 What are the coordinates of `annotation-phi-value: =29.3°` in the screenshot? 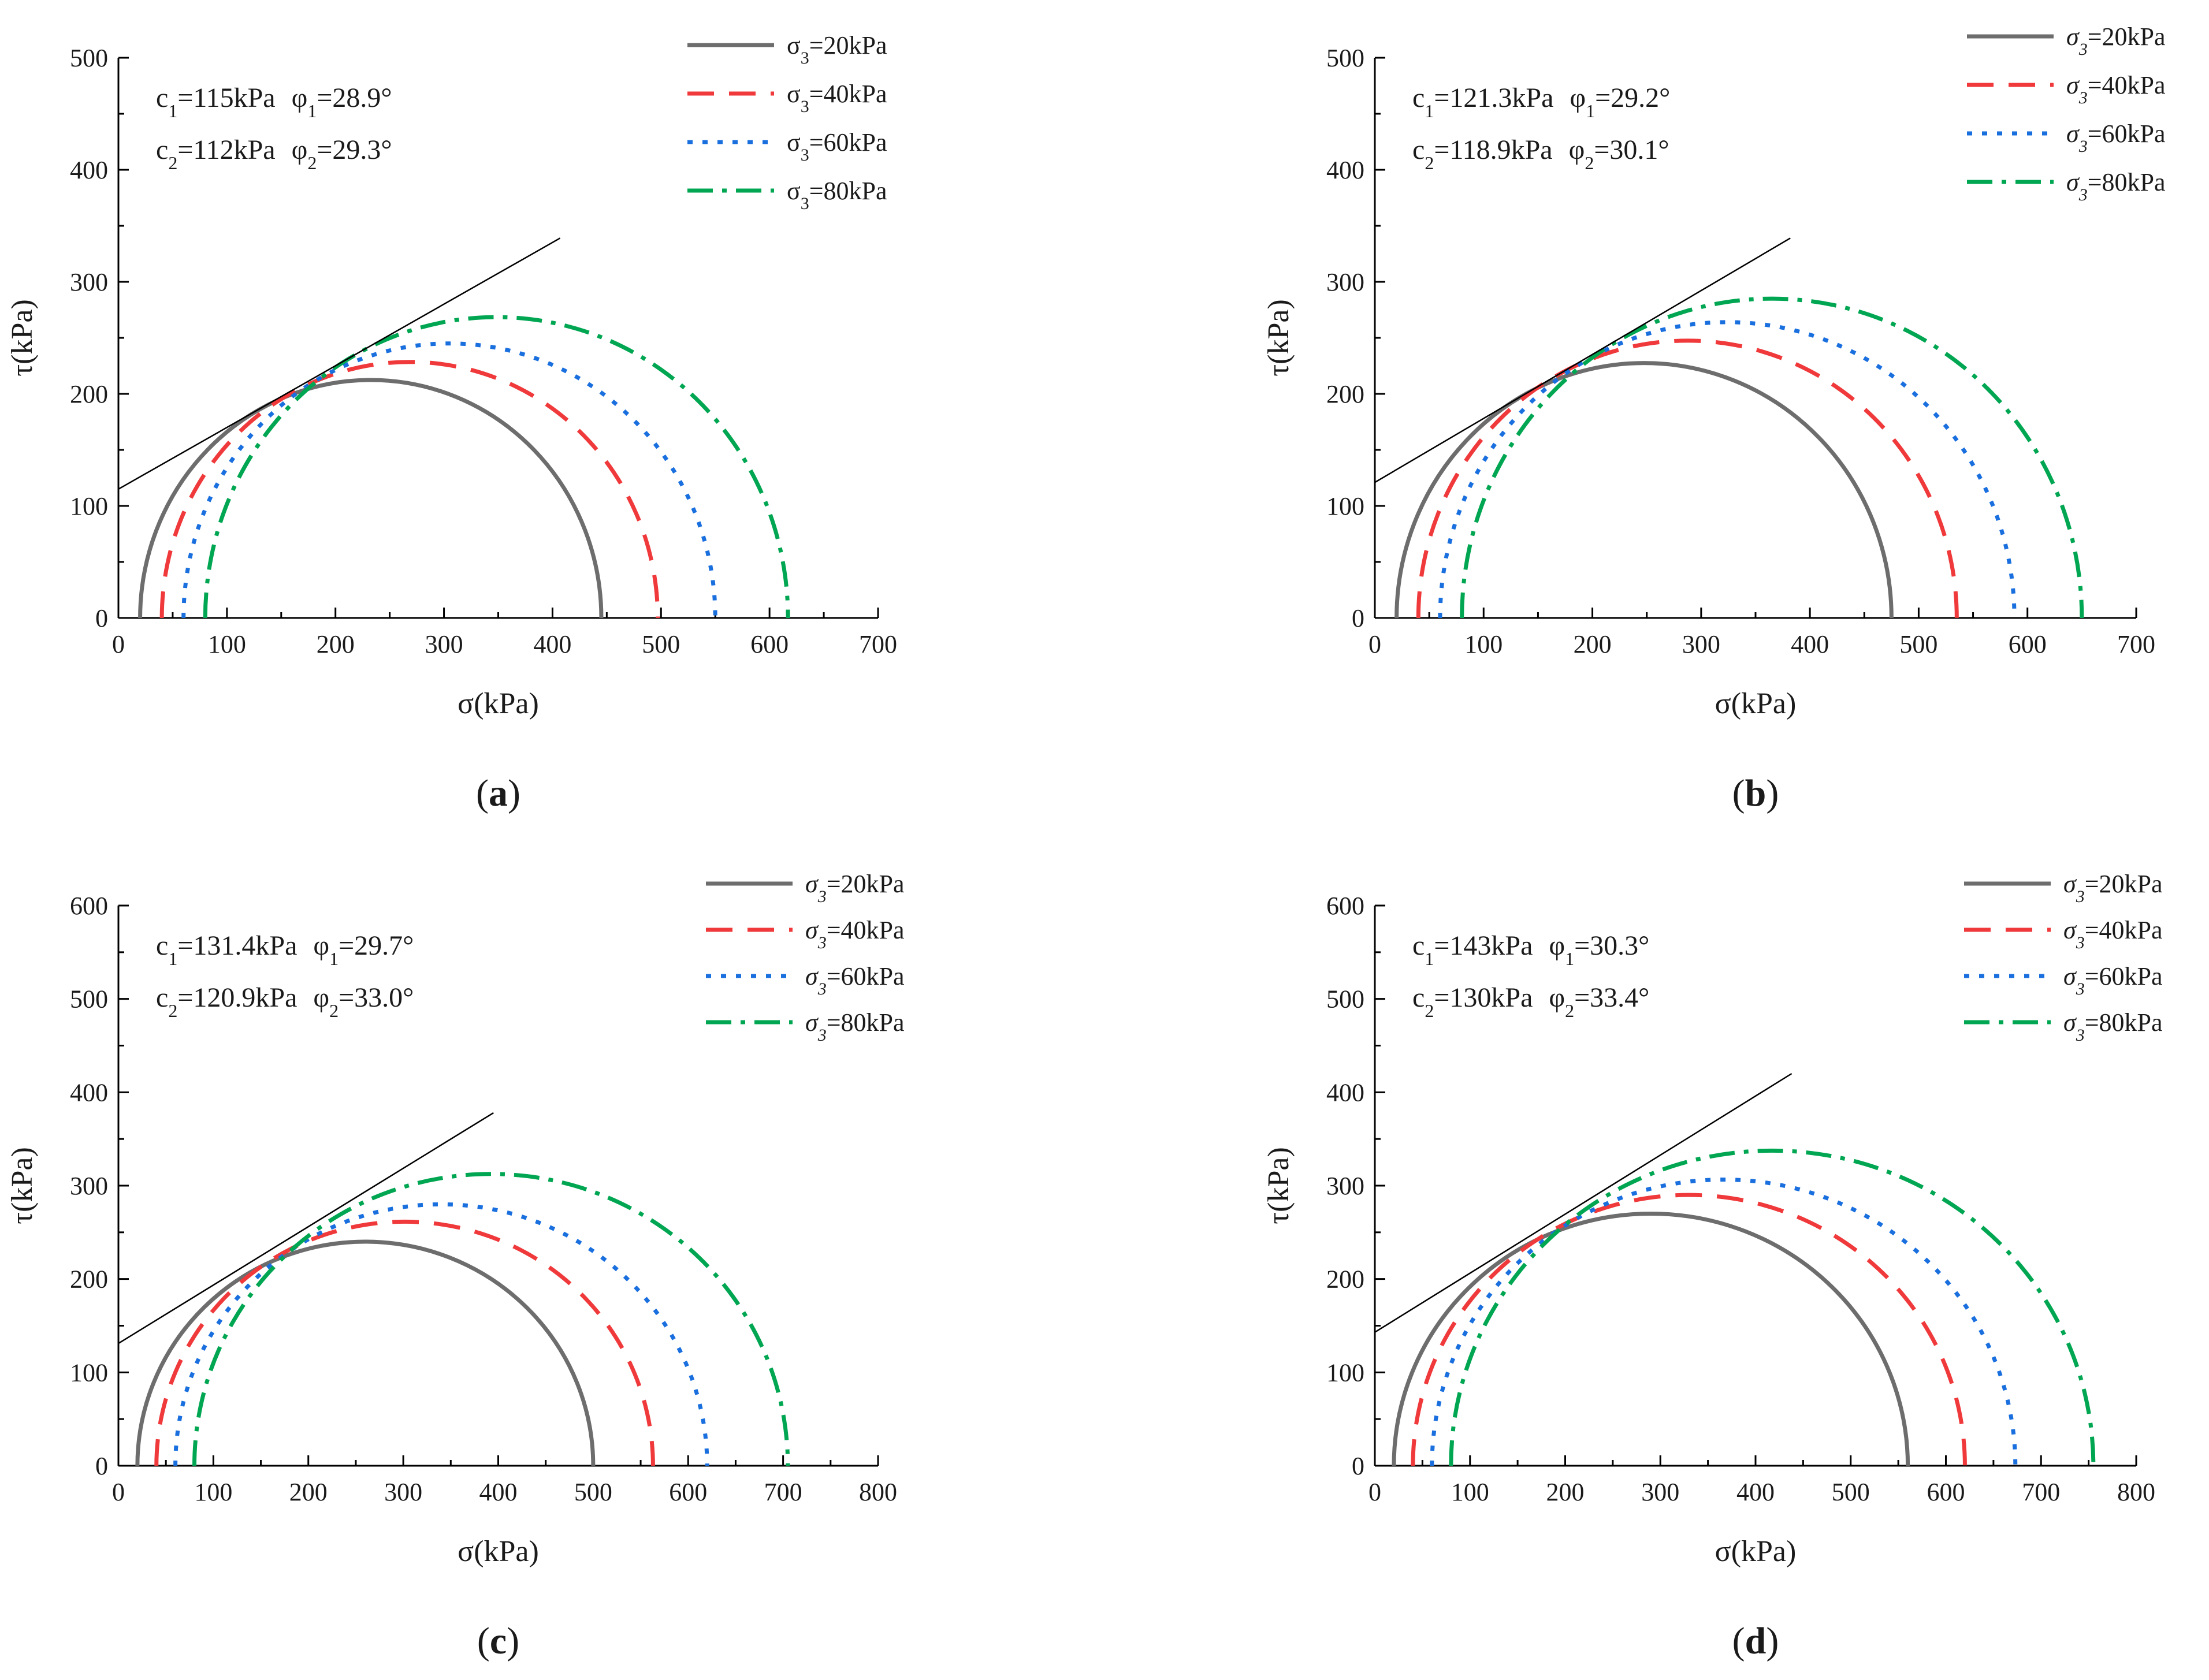 It's located at (354, 150).